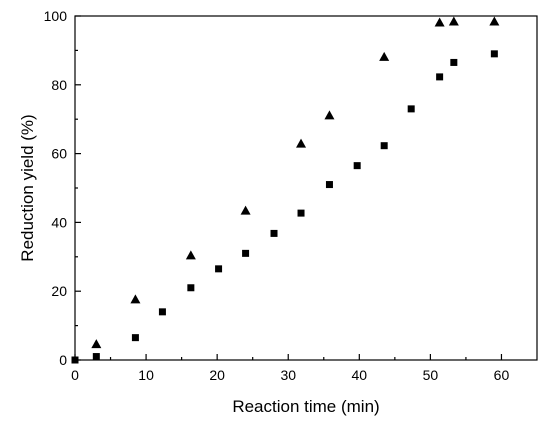 This screenshot has width=550, height=423. Describe the element at coordinates (56, 16) in the screenshot. I see `y-tick-label: 100` at that location.